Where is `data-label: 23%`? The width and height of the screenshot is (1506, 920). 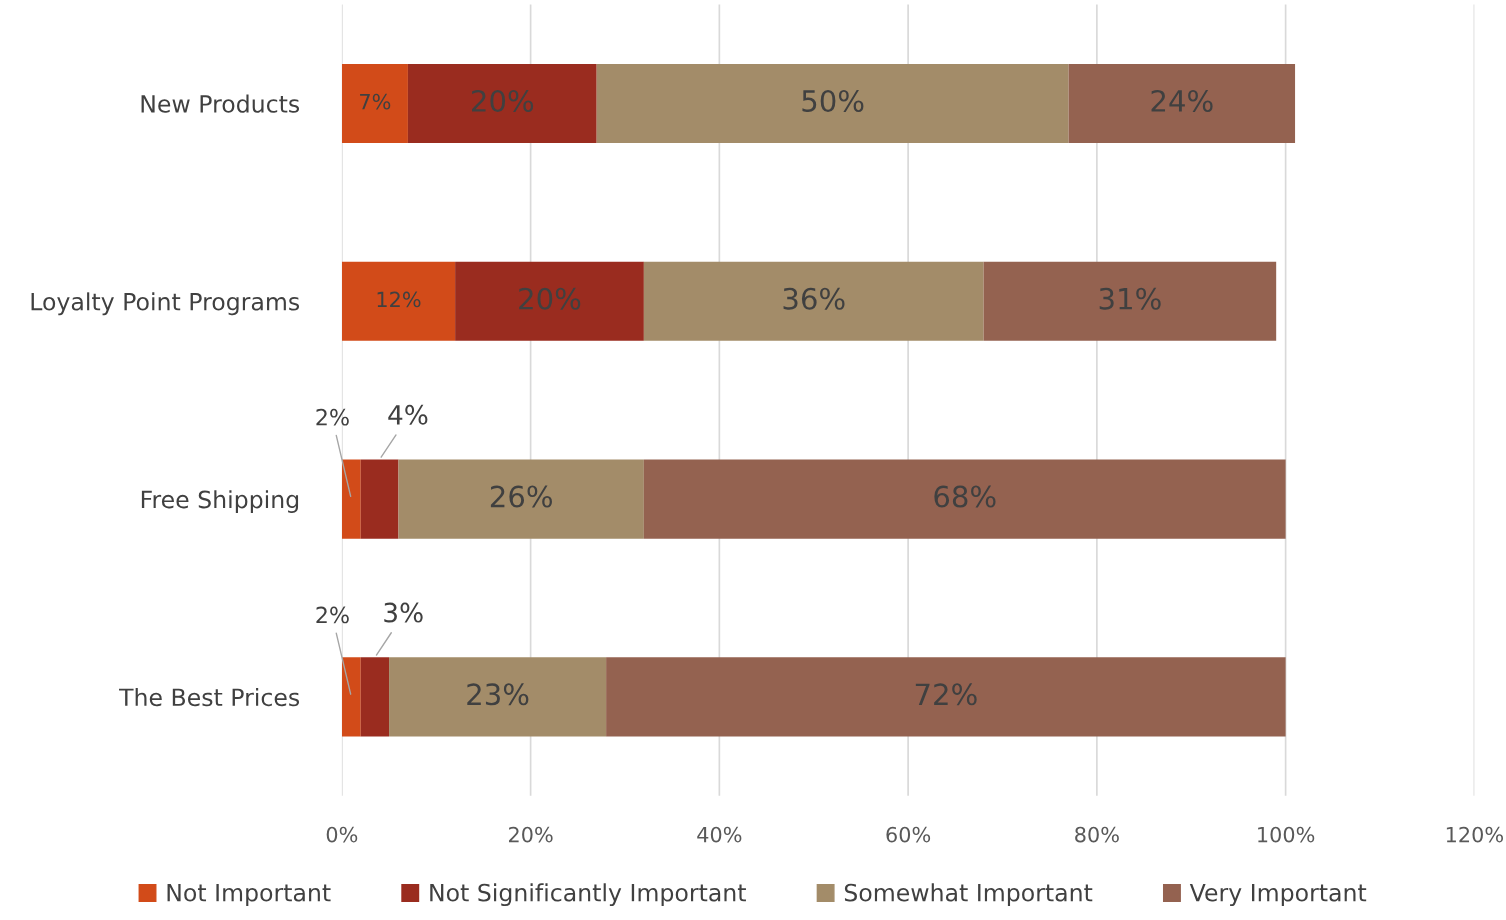
data-label: 23% is located at coordinates (498, 694).